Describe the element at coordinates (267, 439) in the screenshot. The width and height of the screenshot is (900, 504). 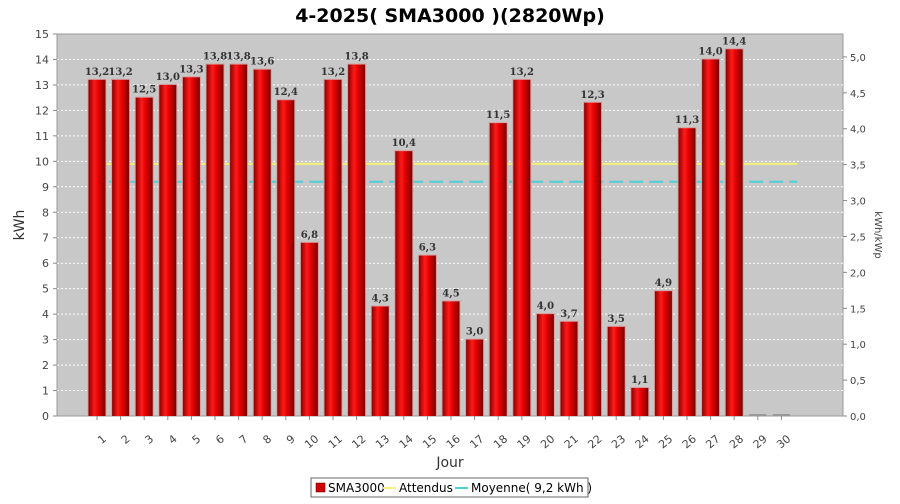
I see `x-tick-label: 8` at that location.